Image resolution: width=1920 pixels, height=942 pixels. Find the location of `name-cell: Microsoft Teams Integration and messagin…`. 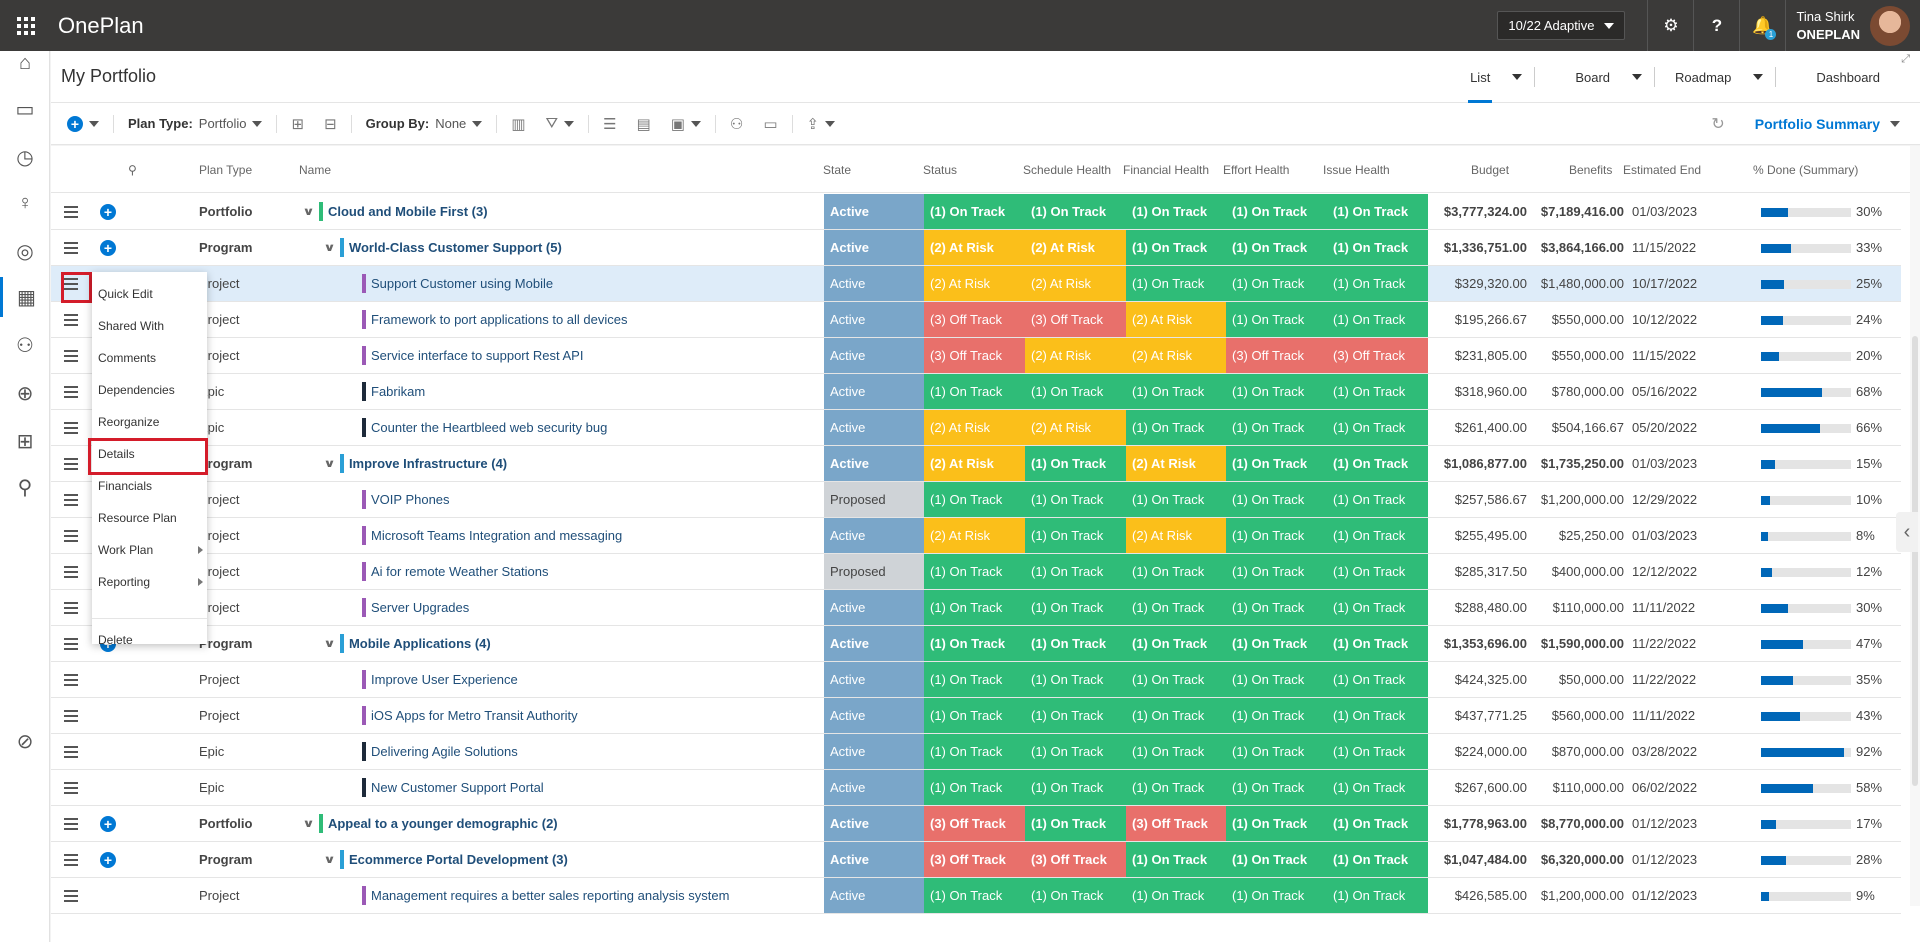

name-cell: Microsoft Teams Integration and messagin… is located at coordinates (492, 535).